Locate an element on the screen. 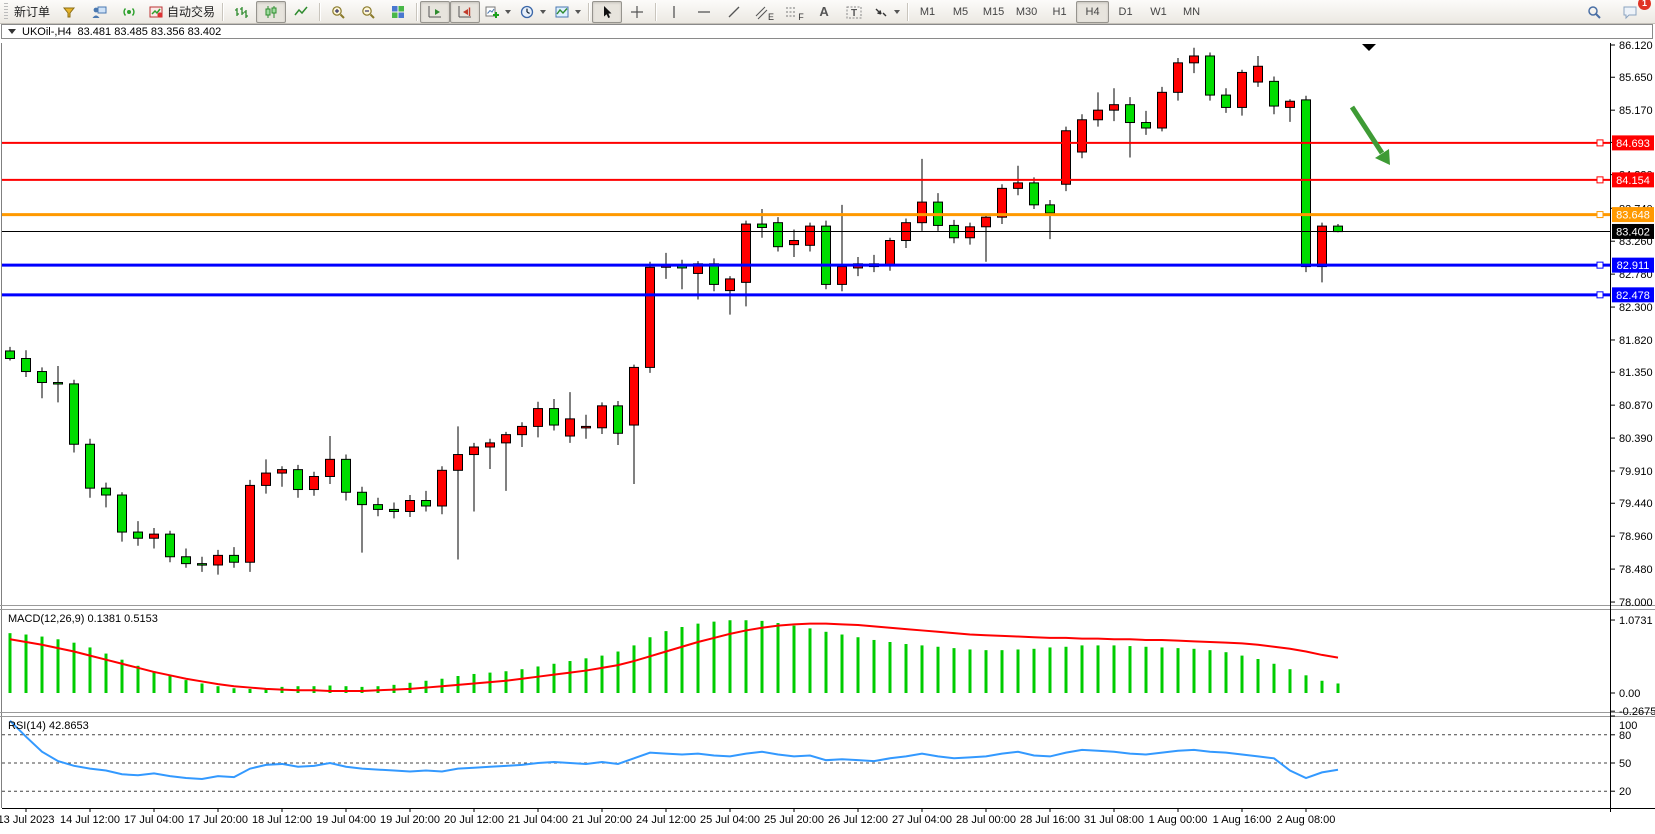  periods-dropdown-icon is located at coordinates (543, 11).